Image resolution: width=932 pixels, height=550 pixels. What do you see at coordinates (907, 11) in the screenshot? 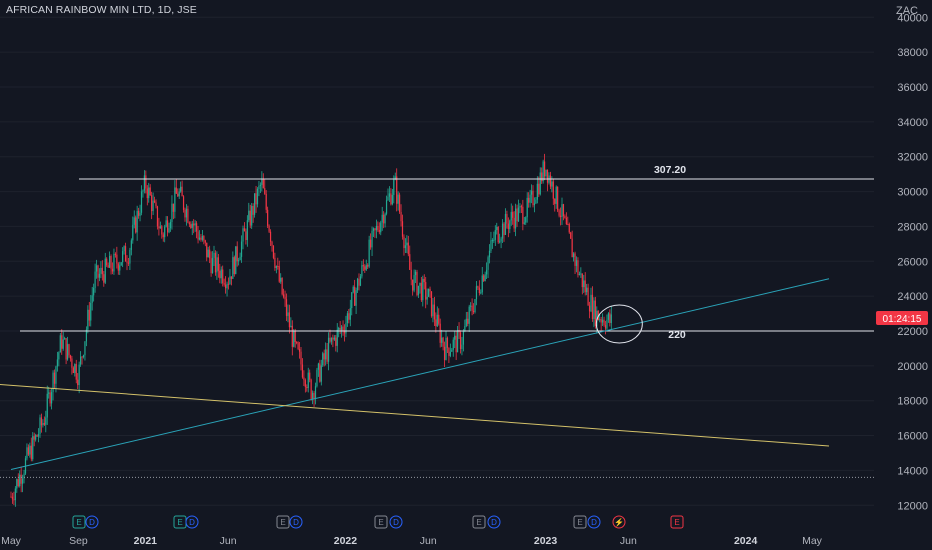
I see `currency-label: ZAC` at bounding box center [907, 11].